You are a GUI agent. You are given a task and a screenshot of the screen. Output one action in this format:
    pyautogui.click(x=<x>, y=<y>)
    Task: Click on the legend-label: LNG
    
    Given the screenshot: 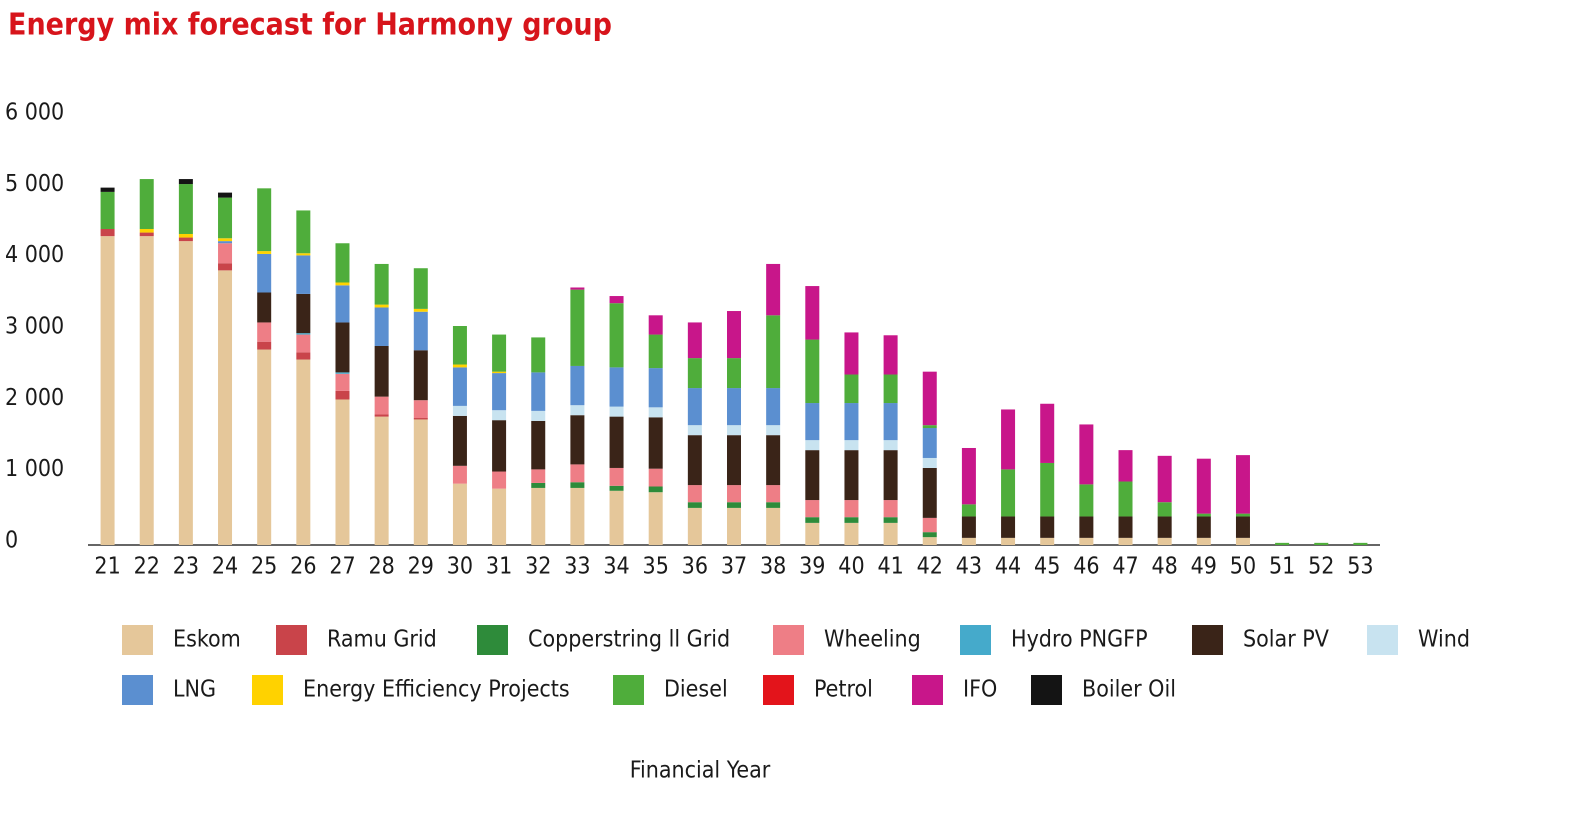 What is the action you would take?
    pyautogui.click(x=194, y=690)
    